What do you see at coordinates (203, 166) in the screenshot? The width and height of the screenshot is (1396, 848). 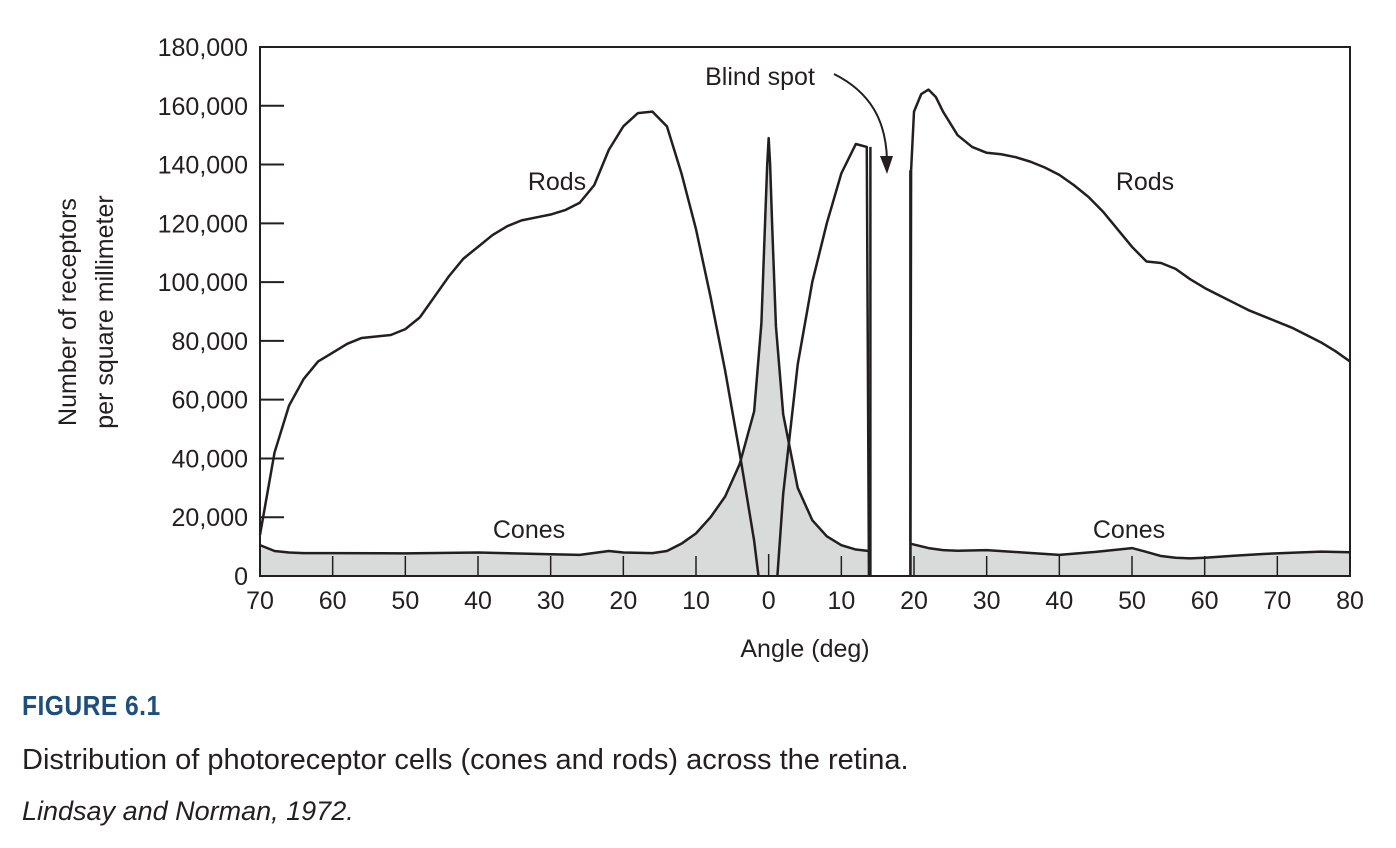 I see `y-tick-label: 140,000` at bounding box center [203, 166].